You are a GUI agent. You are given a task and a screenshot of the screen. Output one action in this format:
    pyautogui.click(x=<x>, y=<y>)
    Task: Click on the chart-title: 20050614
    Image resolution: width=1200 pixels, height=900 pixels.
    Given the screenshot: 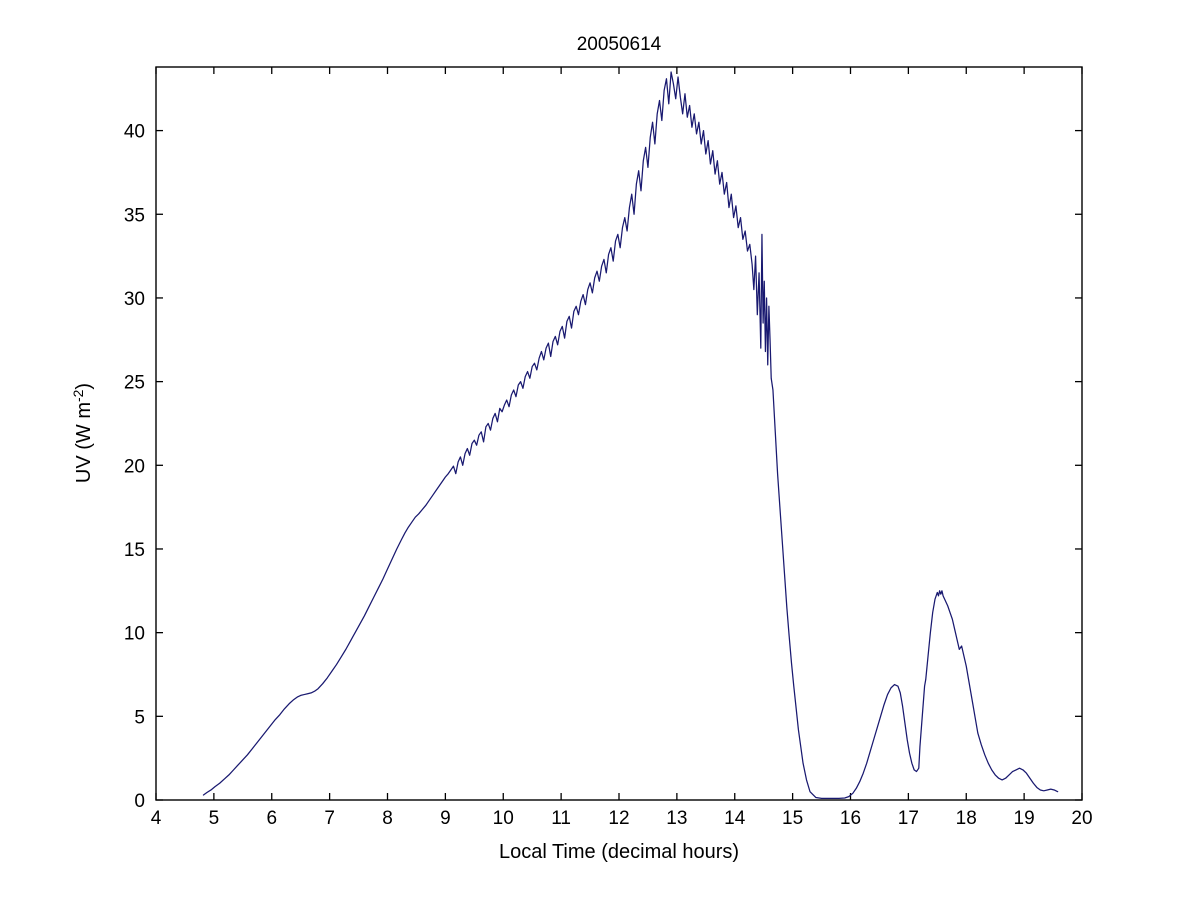 What is the action you would take?
    pyautogui.click(x=619, y=44)
    